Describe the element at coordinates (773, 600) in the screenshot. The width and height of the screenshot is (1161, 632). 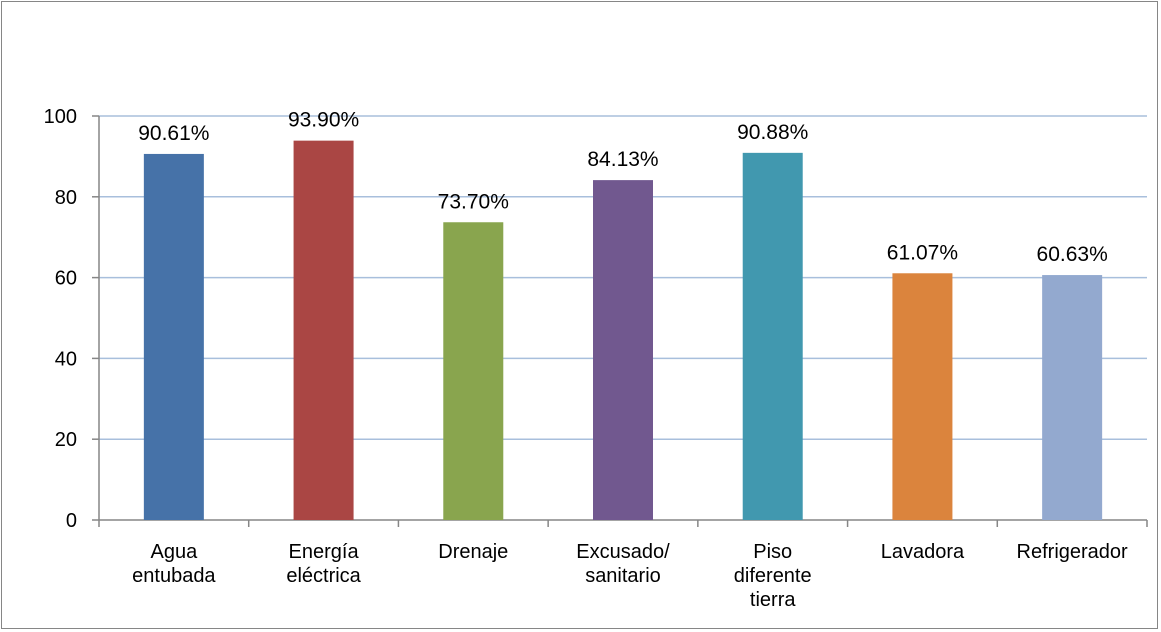
I see `x-category-label-4-line-2: tierra` at that location.